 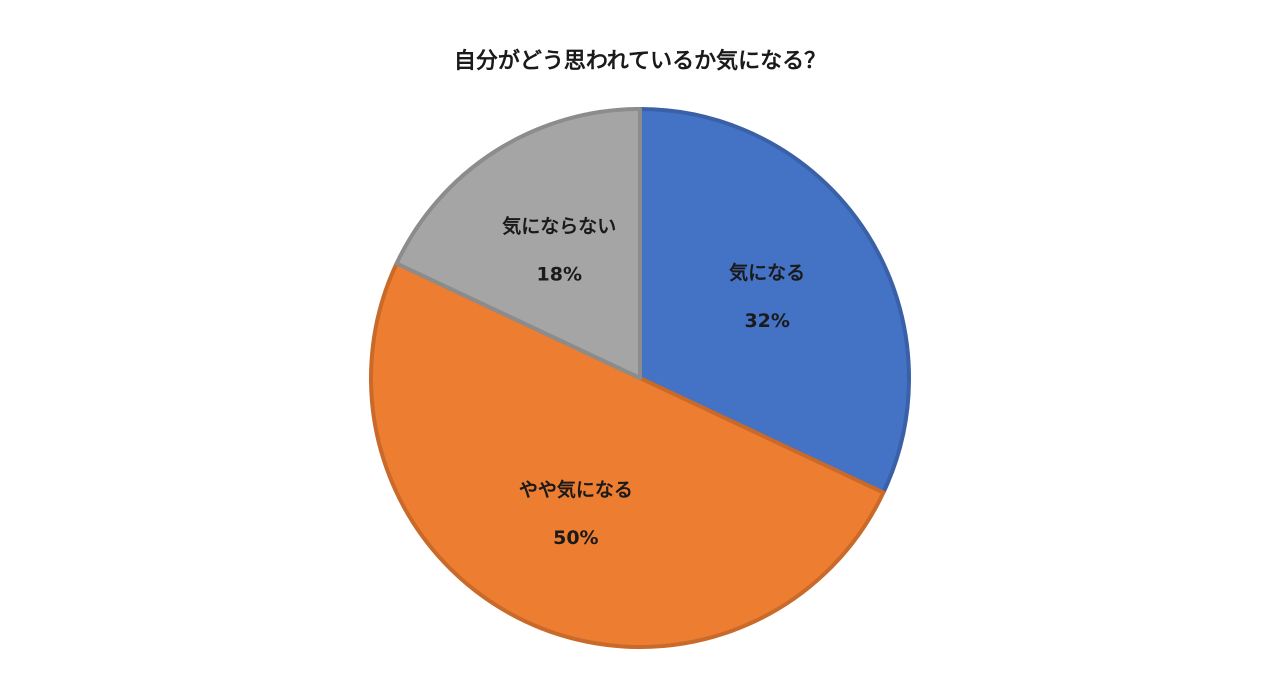 I want to click on slice-label: やや気になる, so click(x=576, y=489).